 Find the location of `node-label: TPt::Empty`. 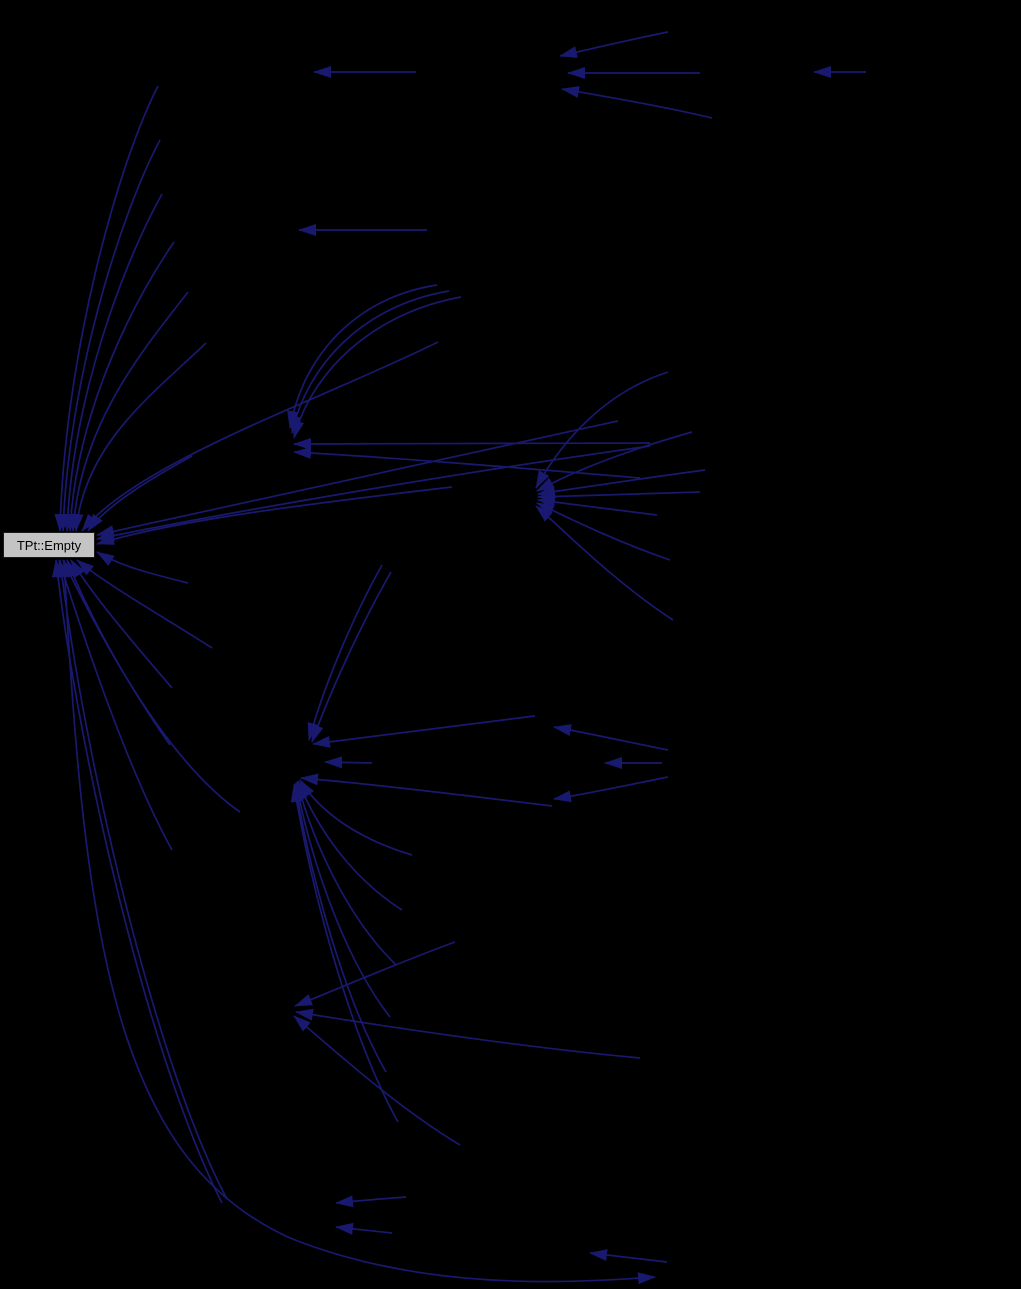

node-label: TPt::Empty is located at coordinates (49, 545).